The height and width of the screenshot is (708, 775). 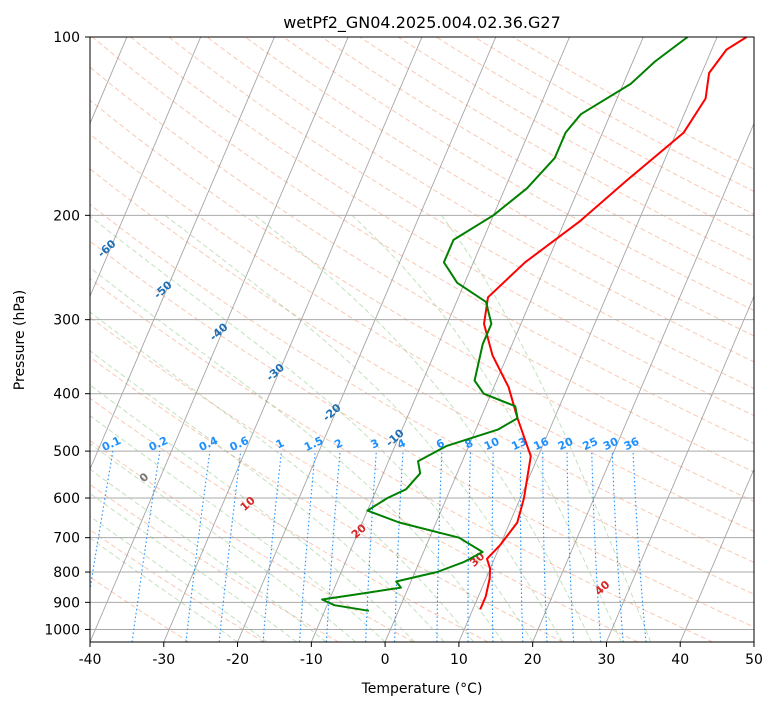 What do you see at coordinates (459, 660) in the screenshot?
I see `x-tick-label: 10` at bounding box center [459, 660].